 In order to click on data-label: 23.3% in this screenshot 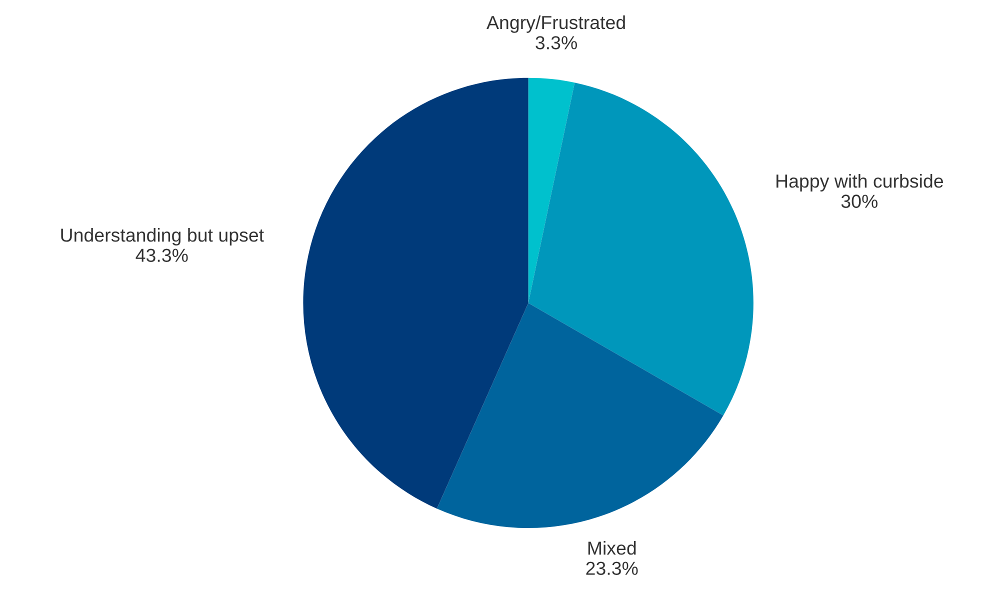, I will do `click(612, 568)`.